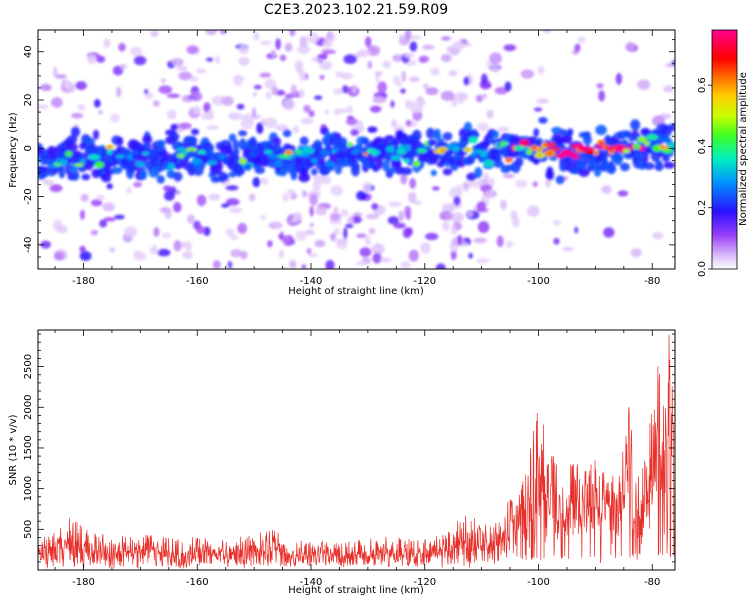  Describe the element at coordinates (589, 152) in the screenshot. I see `spectrogram-peak` at that location.